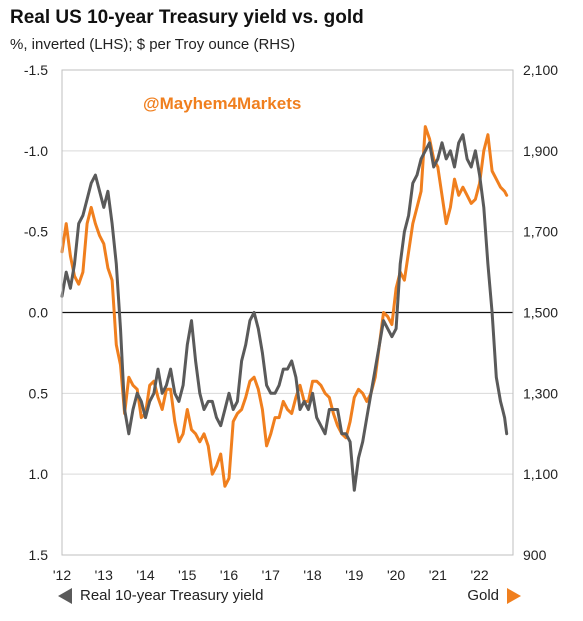 This screenshot has width=583, height=621. What do you see at coordinates (229, 575) in the screenshot?
I see `x-tick-label: '16` at bounding box center [229, 575].